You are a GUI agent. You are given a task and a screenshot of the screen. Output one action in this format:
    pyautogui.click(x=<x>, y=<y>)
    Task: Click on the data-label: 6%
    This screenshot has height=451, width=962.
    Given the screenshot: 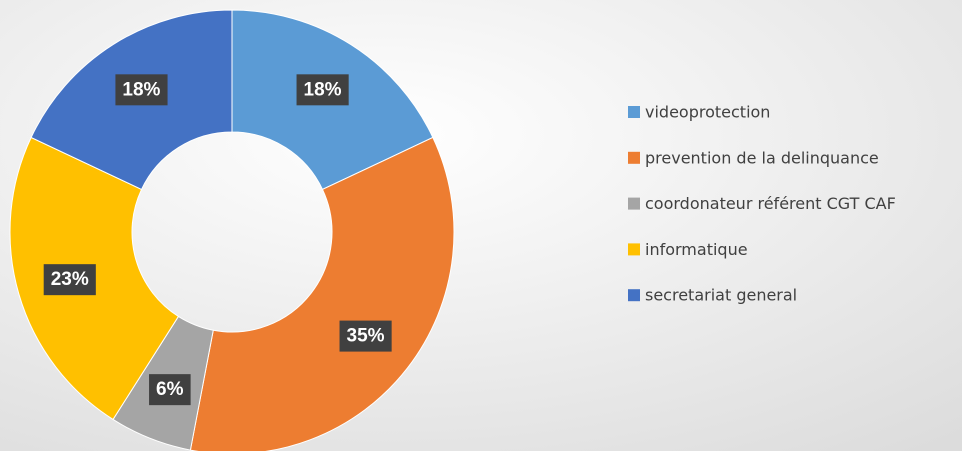 What is the action you would take?
    pyautogui.click(x=170, y=389)
    